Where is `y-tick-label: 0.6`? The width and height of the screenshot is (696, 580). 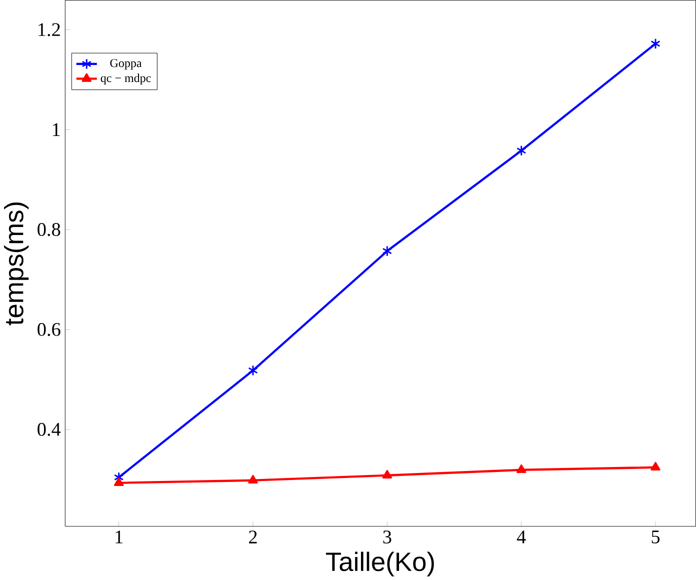 y-tick-label: 0.6 is located at coordinates (49, 329).